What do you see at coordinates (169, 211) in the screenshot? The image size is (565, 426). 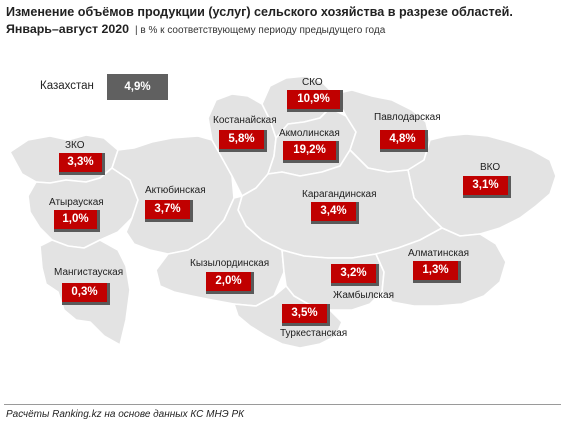 I see `region-value-aktobe: 3,7%` at bounding box center [169, 211].